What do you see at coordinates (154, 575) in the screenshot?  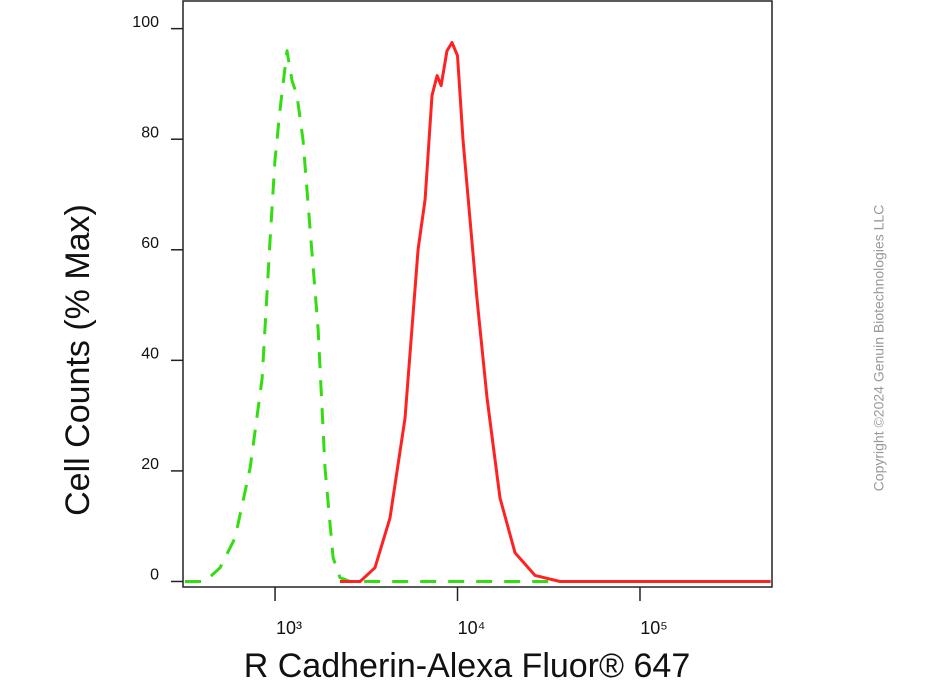 I see `y-tick-label: 0` at bounding box center [154, 575].